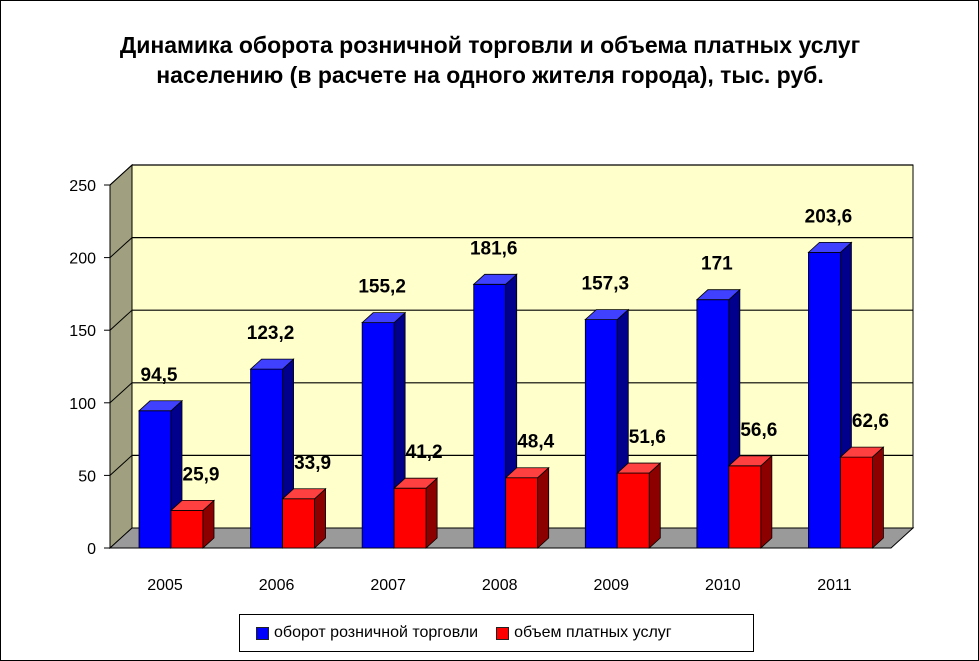  Describe the element at coordinates (87, 476) in the screenshot. I see `y-tick-label: 50` at that location.